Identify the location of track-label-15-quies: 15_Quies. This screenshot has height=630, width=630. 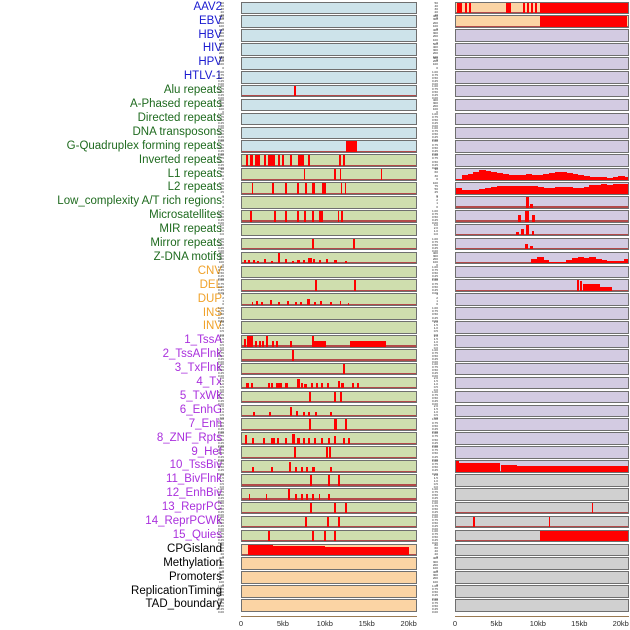
(197, 534).